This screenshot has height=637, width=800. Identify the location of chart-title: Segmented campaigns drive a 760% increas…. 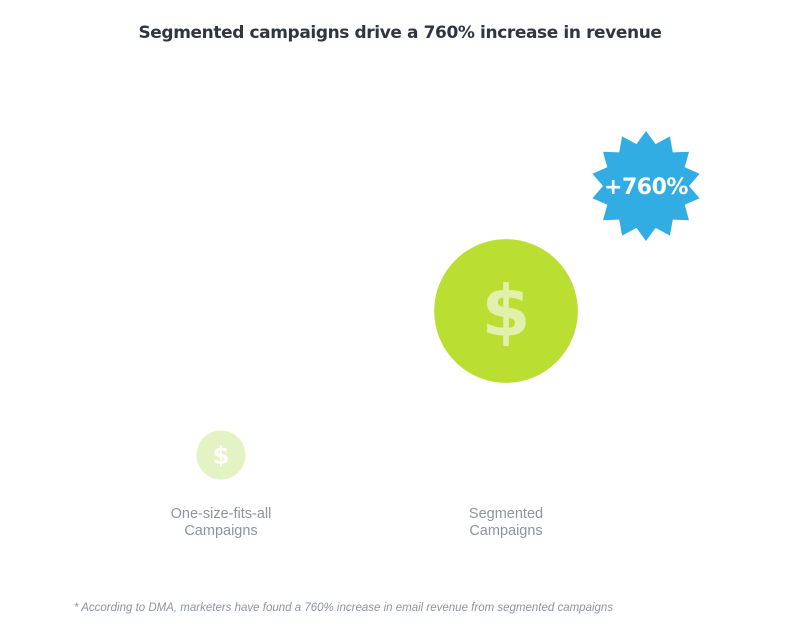
(400, 33).